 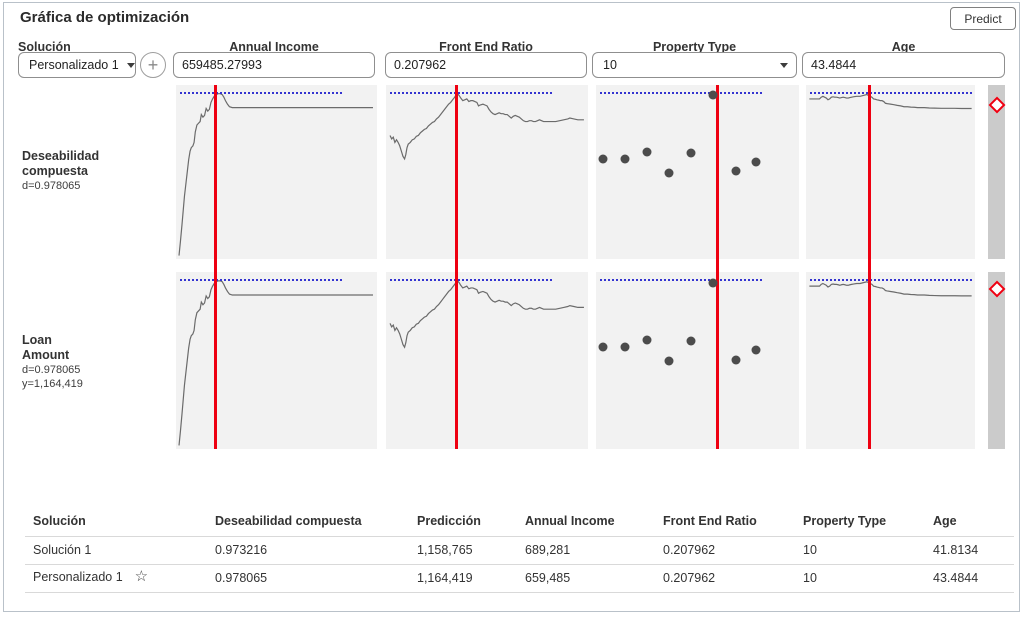 I want to click on factor-label-front-end-ratio: Front End Ratio, so click(x=486, y=47).